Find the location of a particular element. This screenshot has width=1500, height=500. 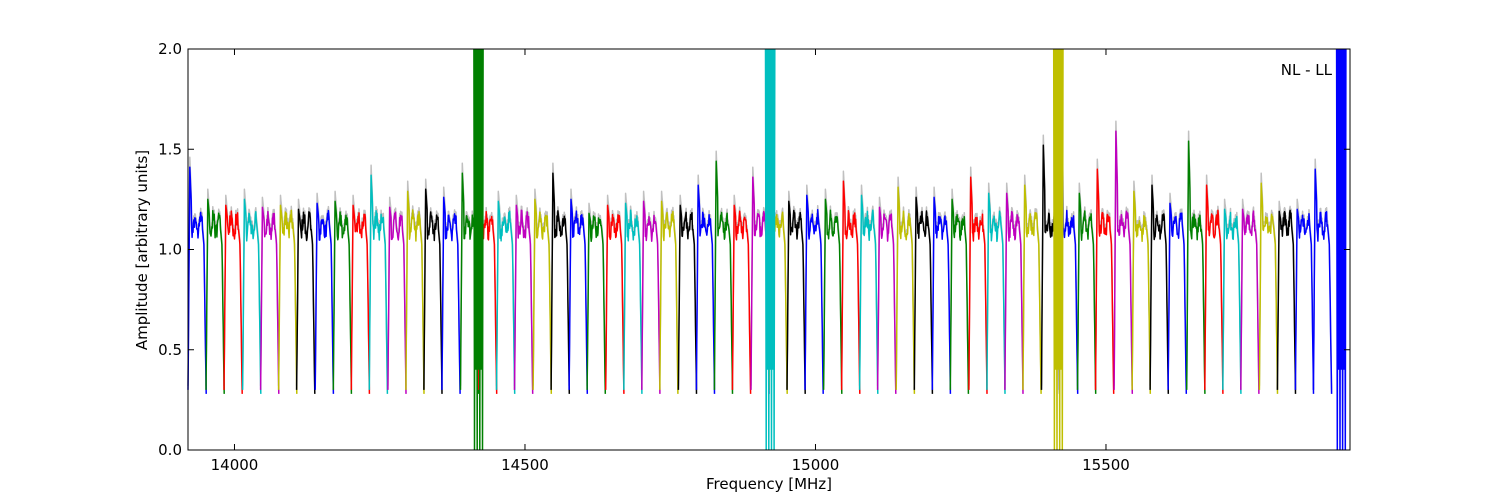

y-tick-label-1: 0.5 is located at coordinates (170, 350).